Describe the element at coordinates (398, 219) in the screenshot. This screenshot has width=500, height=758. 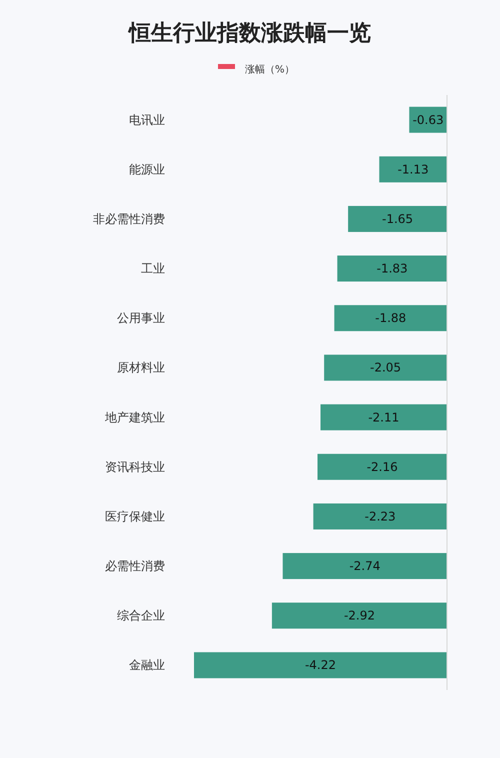
I see `data-label: -1.65` at that location.